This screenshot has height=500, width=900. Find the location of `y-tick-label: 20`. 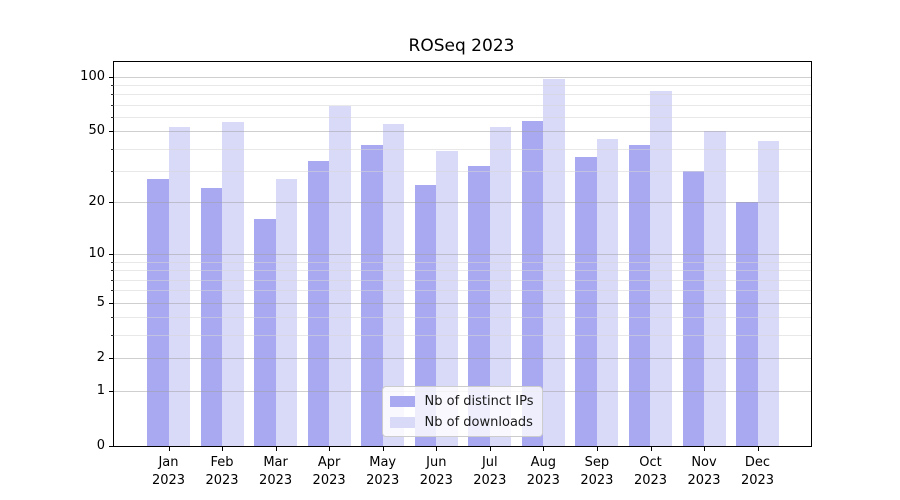

y-tick-label: 20 is located at coordinates (96, 202).